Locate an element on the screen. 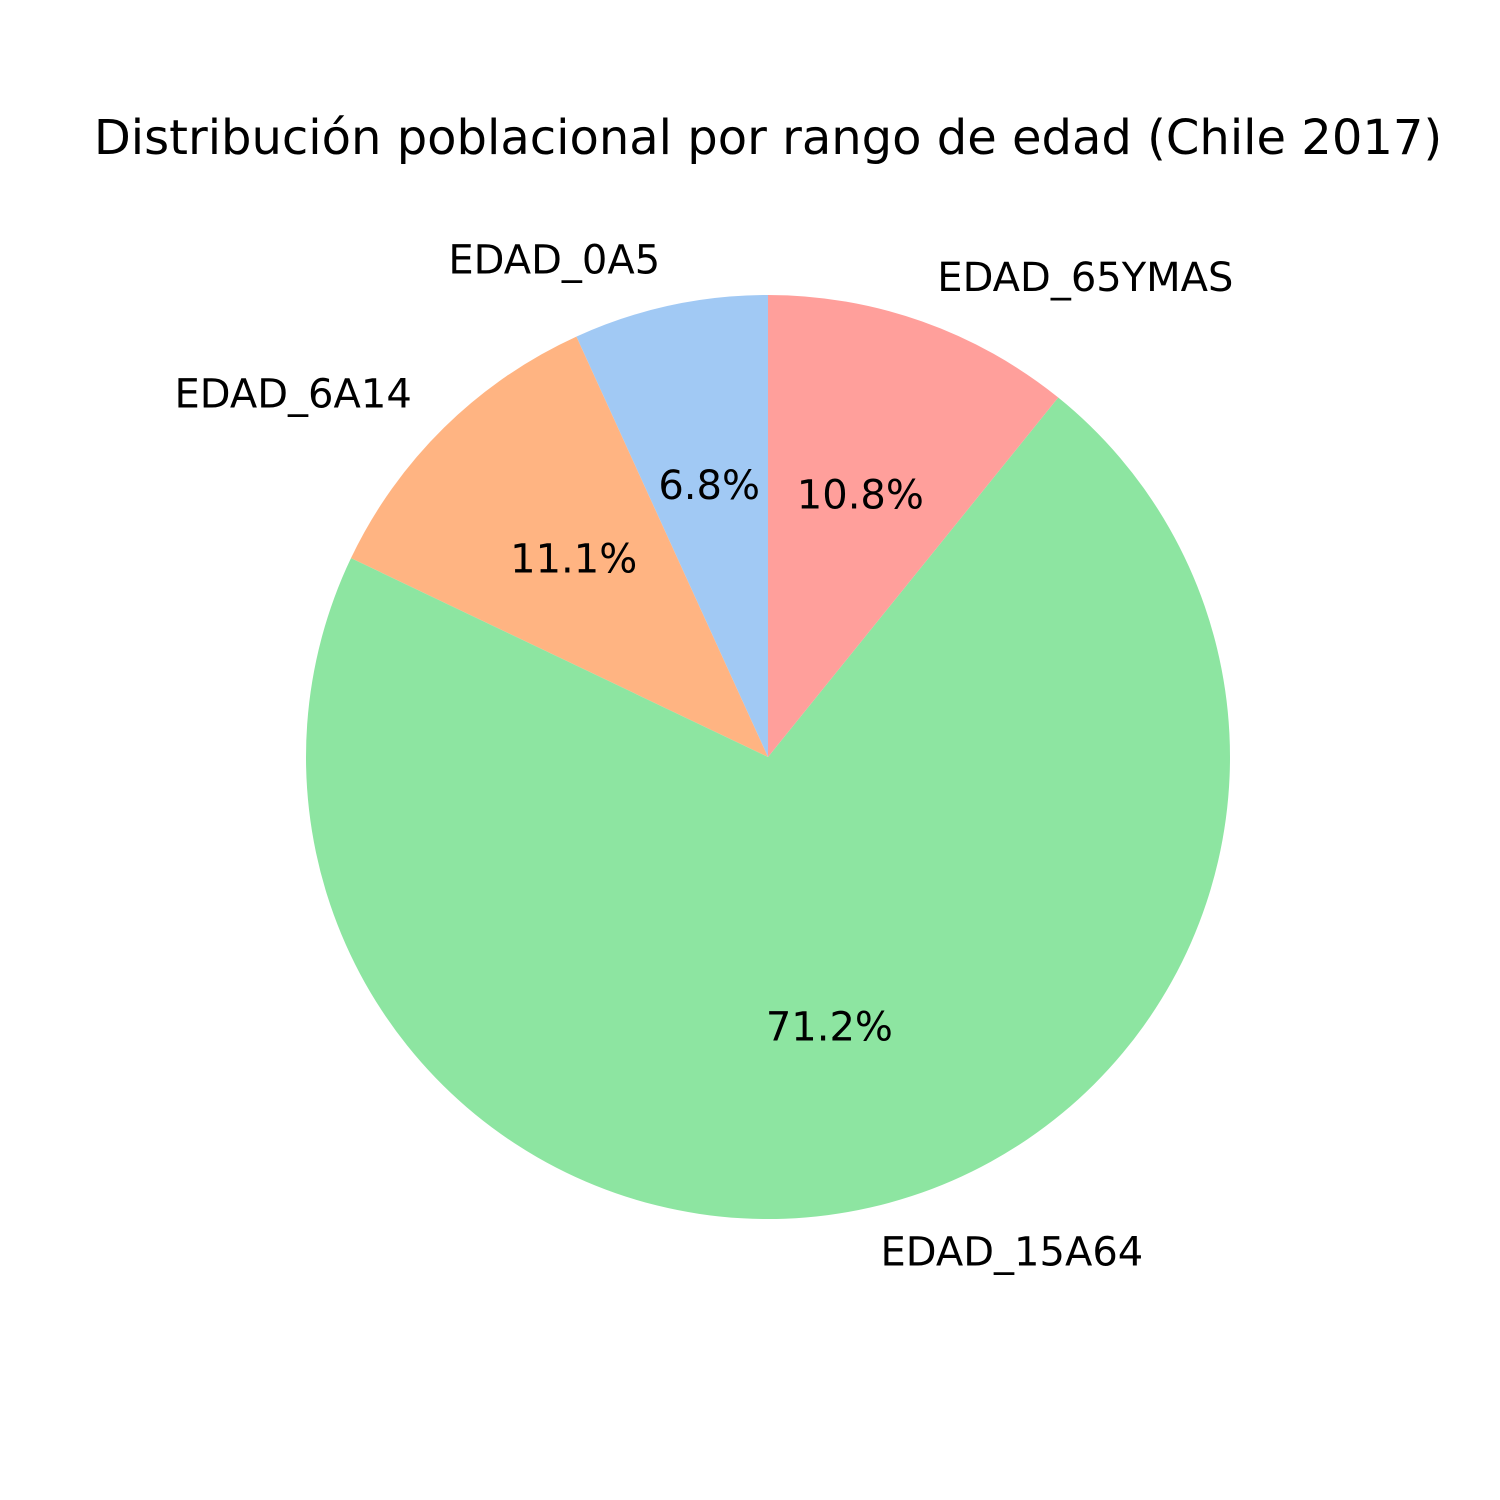  pie-slice-edad-0a5 is located at coordinates (672, 526).